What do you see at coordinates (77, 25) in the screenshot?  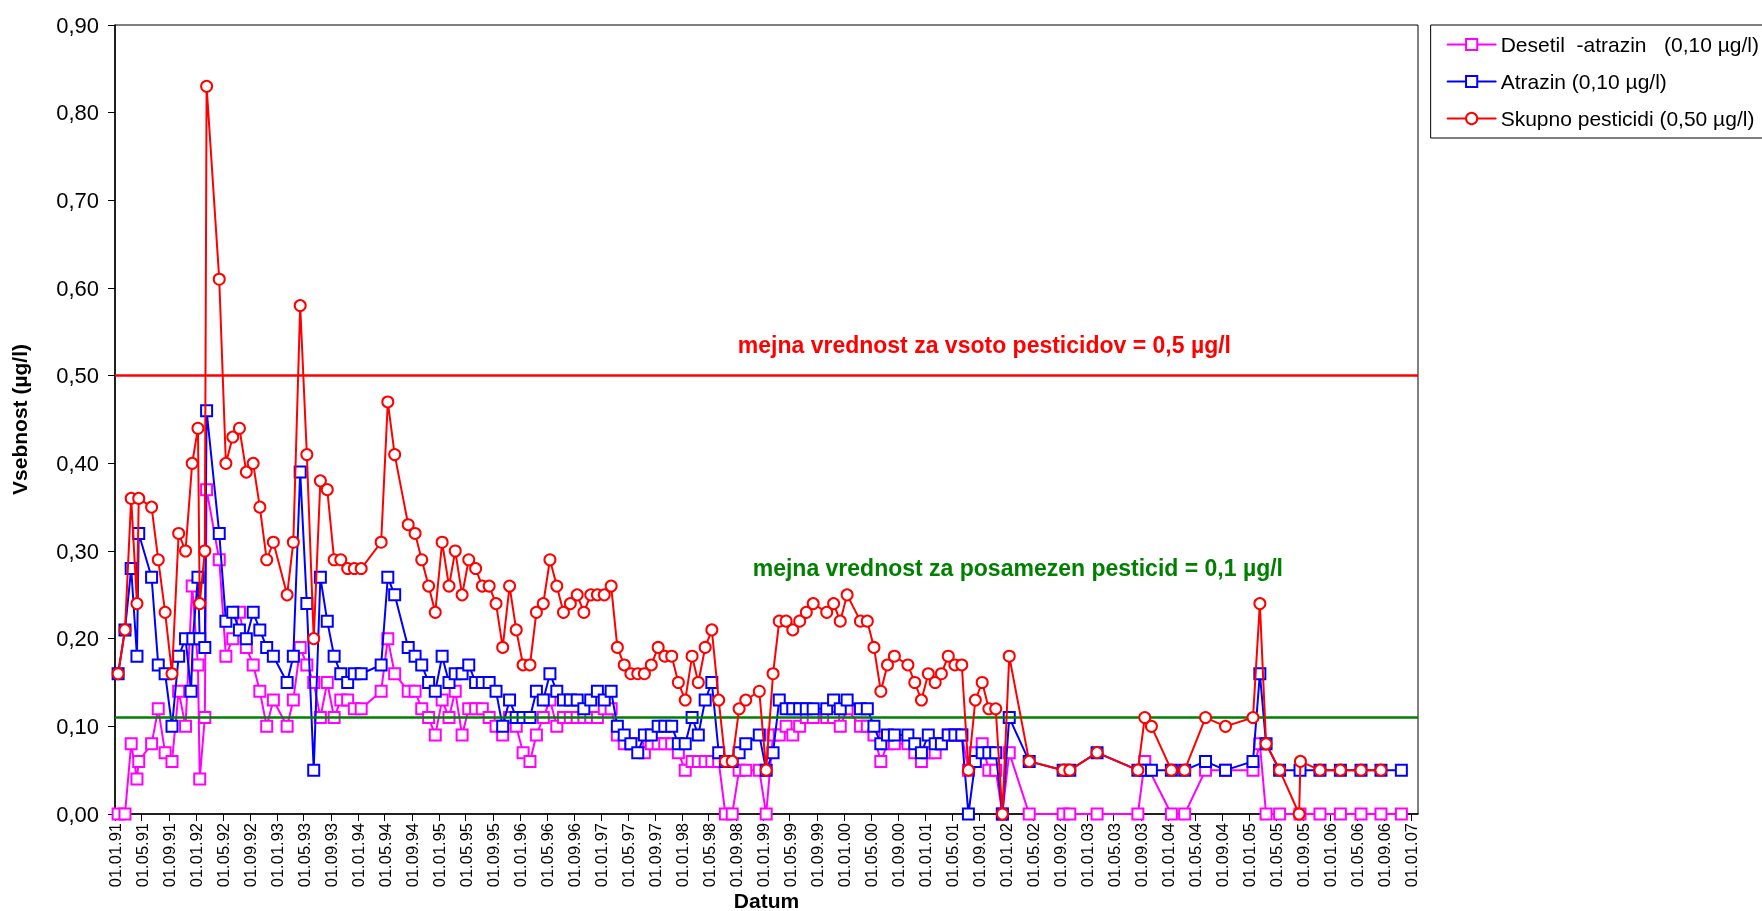 I see `y-tick-label: 0,90` at bounding box center [77, 25].